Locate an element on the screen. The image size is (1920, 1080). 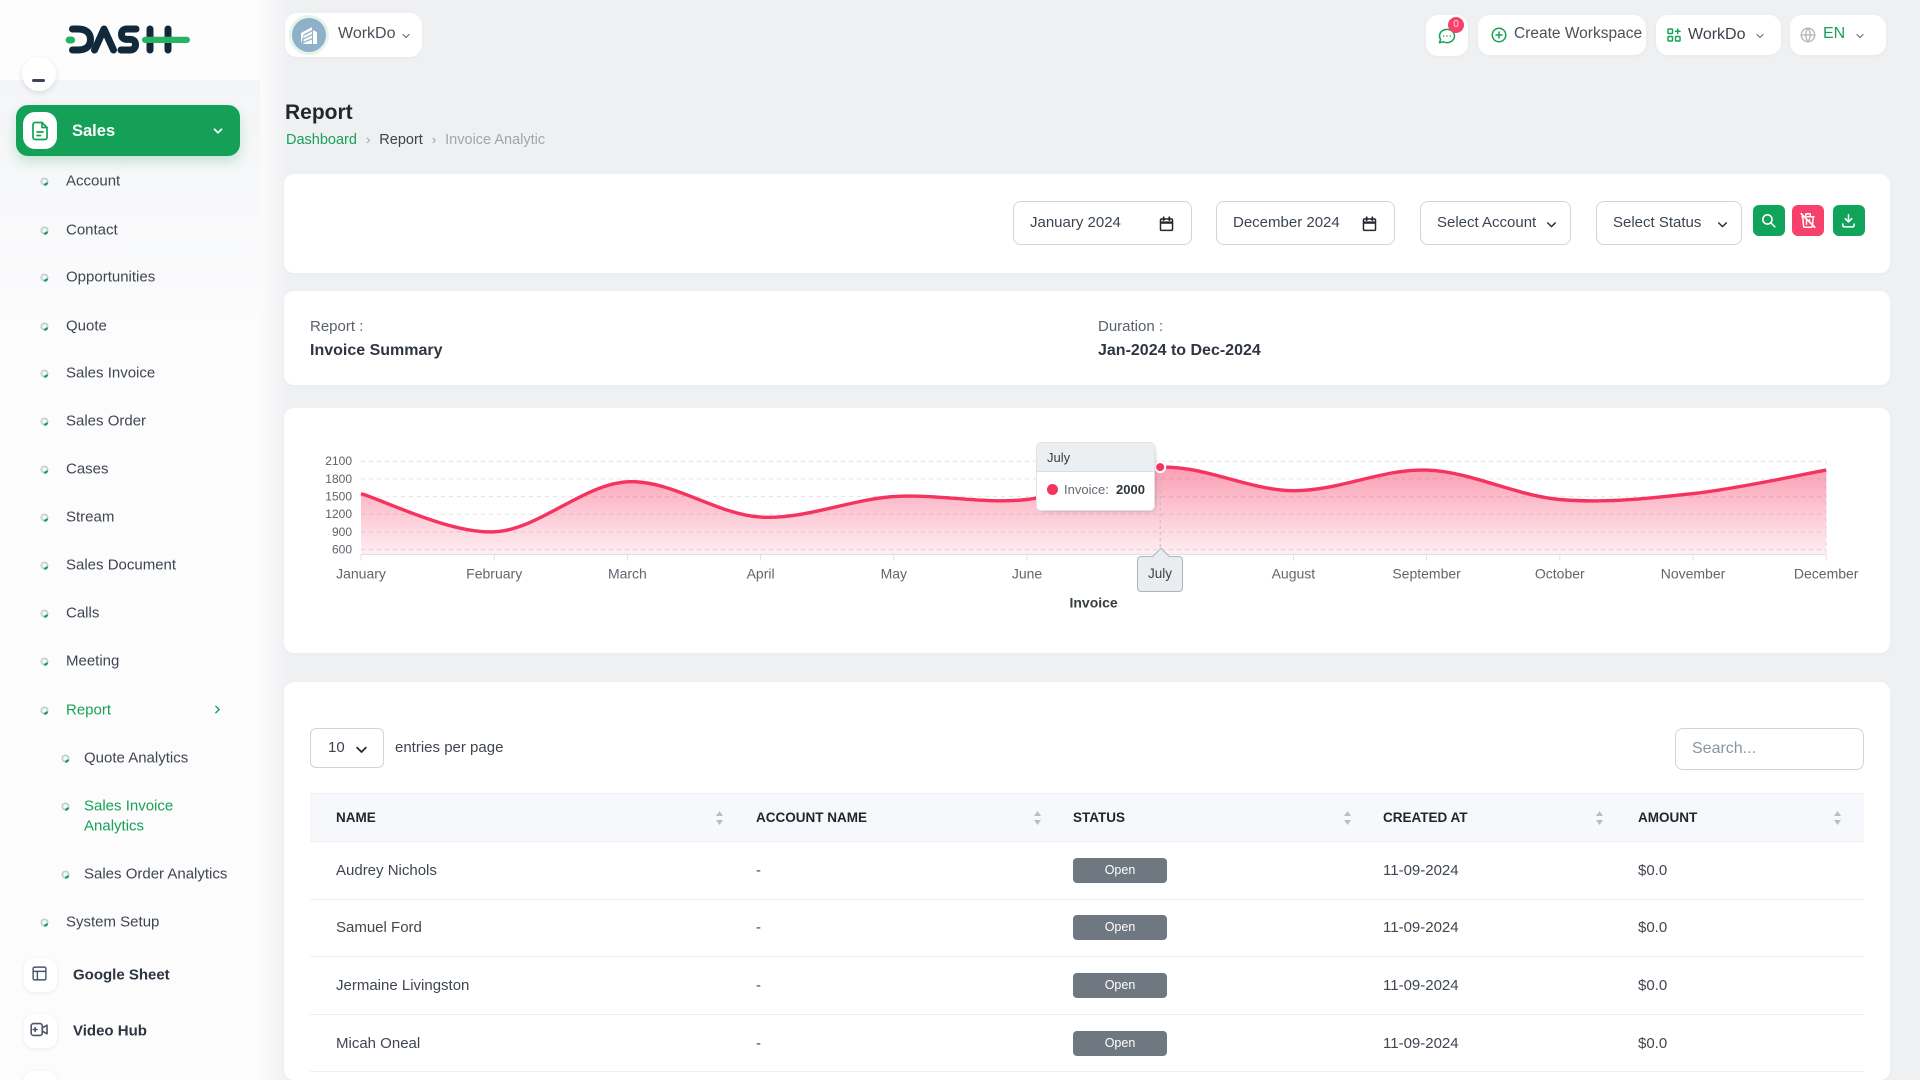
svg-text: August is located at coordinates (1294, 574).